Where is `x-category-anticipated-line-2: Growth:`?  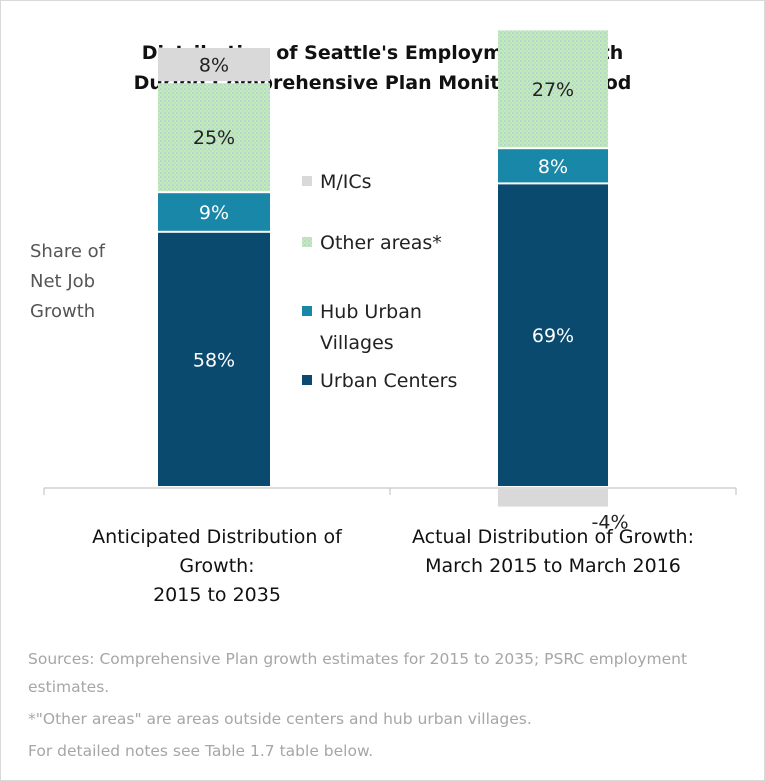 x-category-anticipated-line-2: Growth: is located at coordinates (217, 566).